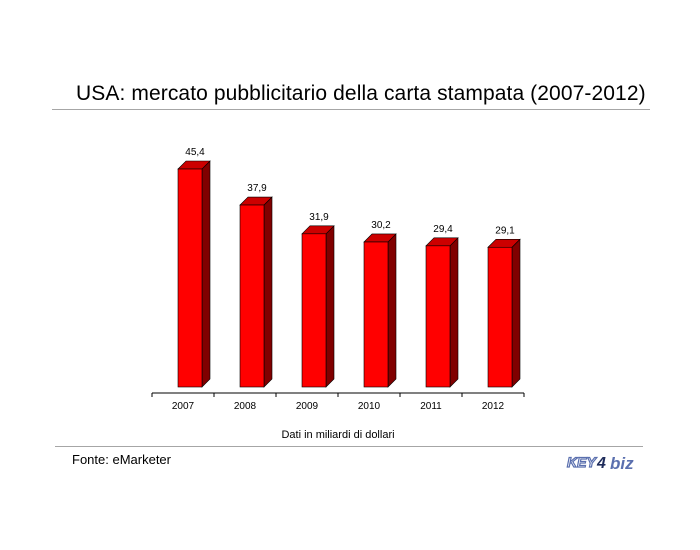  Describe the element at coordinates (493, 406) in the screenshot. I see `x-tick-label-2012: 2012` at that location.